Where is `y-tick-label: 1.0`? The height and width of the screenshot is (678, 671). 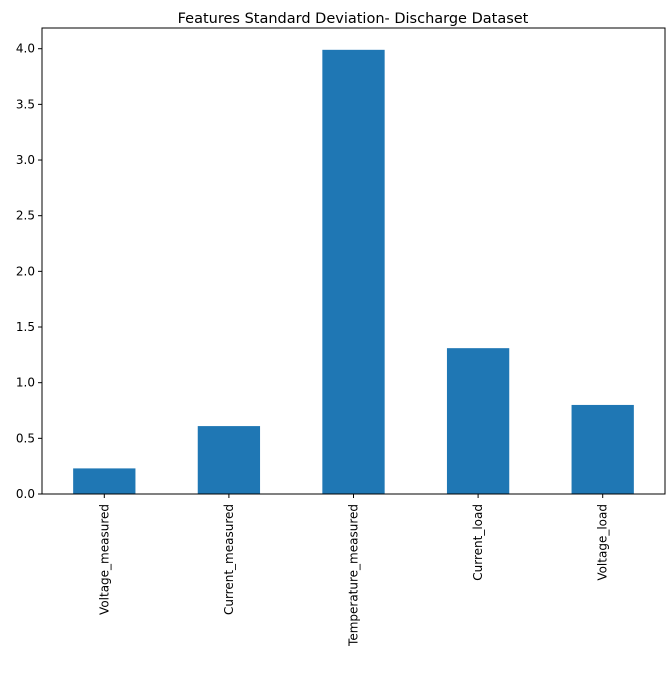 y-tick-label: 1.0 is located at coordinates (25, 383).